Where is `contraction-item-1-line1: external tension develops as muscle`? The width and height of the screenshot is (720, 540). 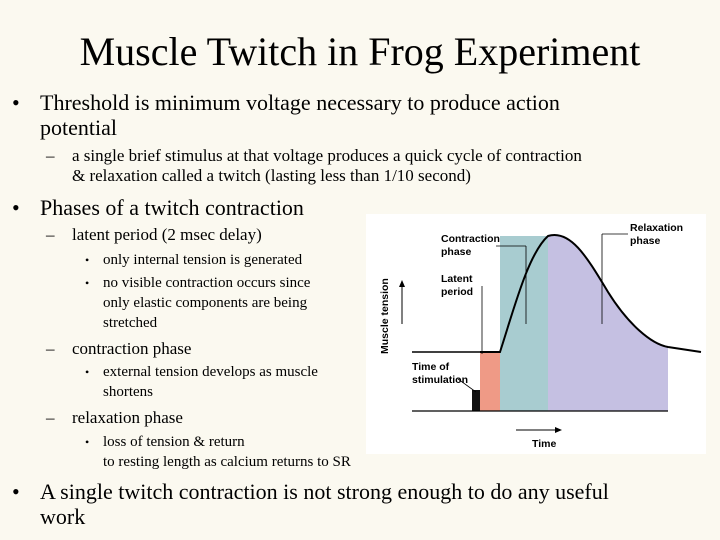
contraction-item-1-line1: external tension develops as muscle is located at coordinates (210, 372).